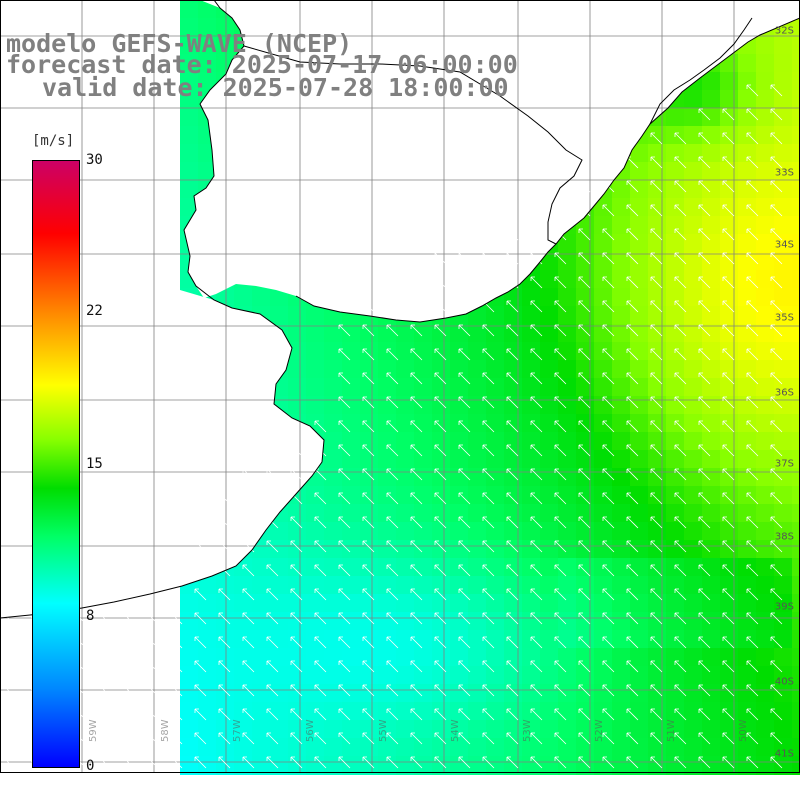 Image resolution: width=800 pixels, height=800 pixels. Describe the element at coordinates (527, 730) in the screenshot. I see `lon-label: 53W` at that location.